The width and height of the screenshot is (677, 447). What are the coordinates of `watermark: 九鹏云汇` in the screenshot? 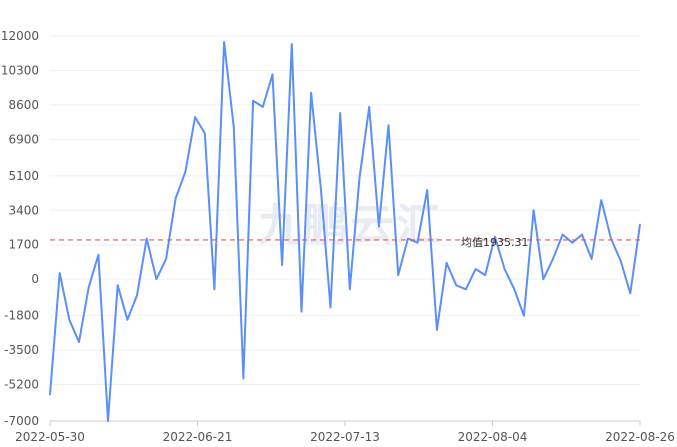 It's located at (350, 225).